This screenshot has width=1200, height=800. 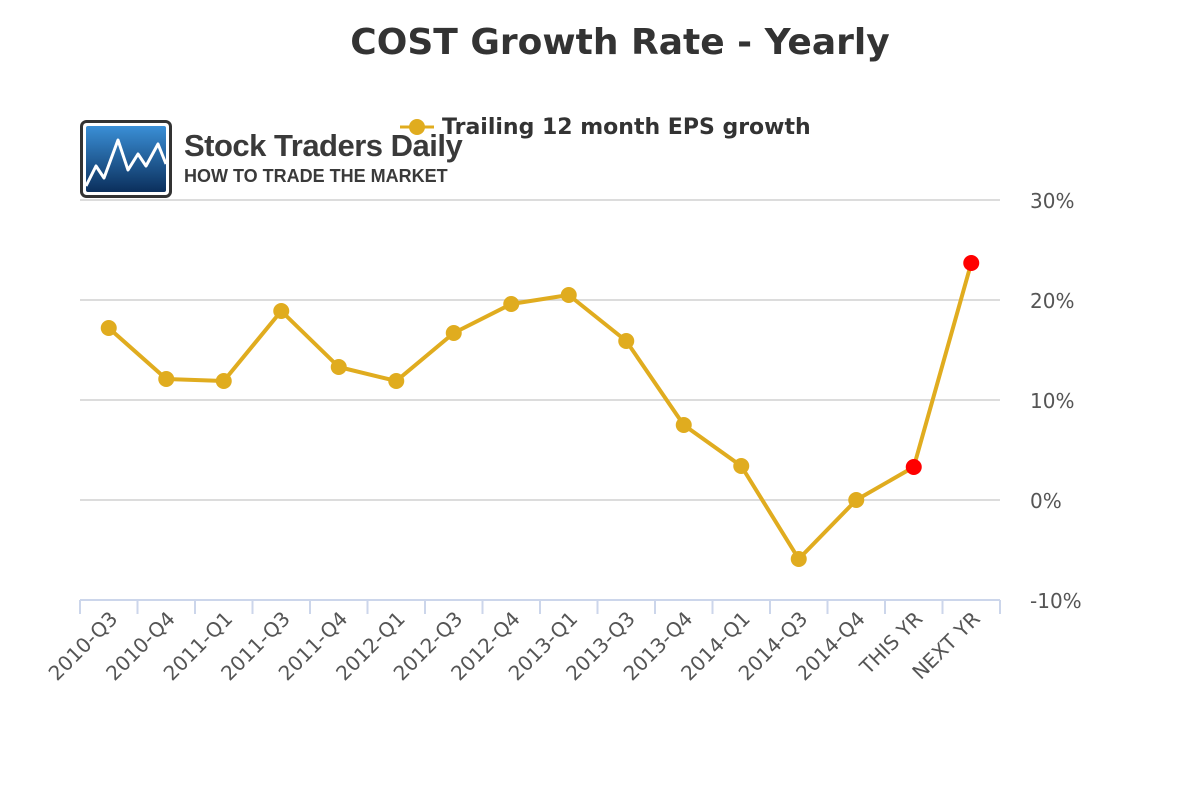 I want to click on y-tick-label: -10%, so click(x=1056, y=601).